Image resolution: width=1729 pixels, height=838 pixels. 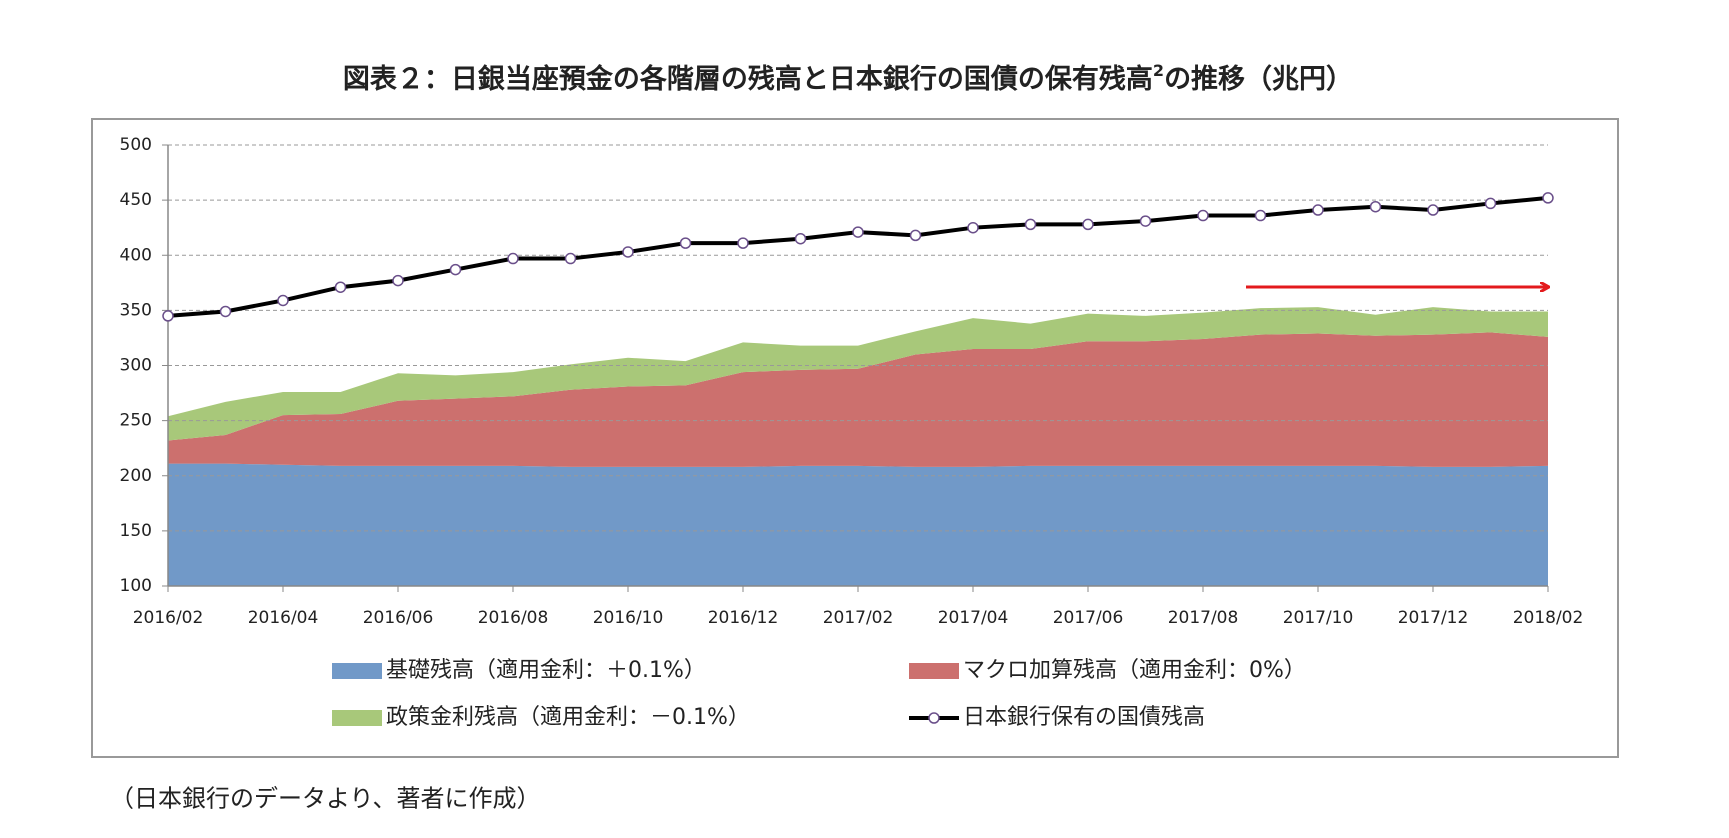 What do you see at coordinates (858, 618) in the screenshot?
I see `x-tick-label: 2017/02` at bounding box center [858, 618].